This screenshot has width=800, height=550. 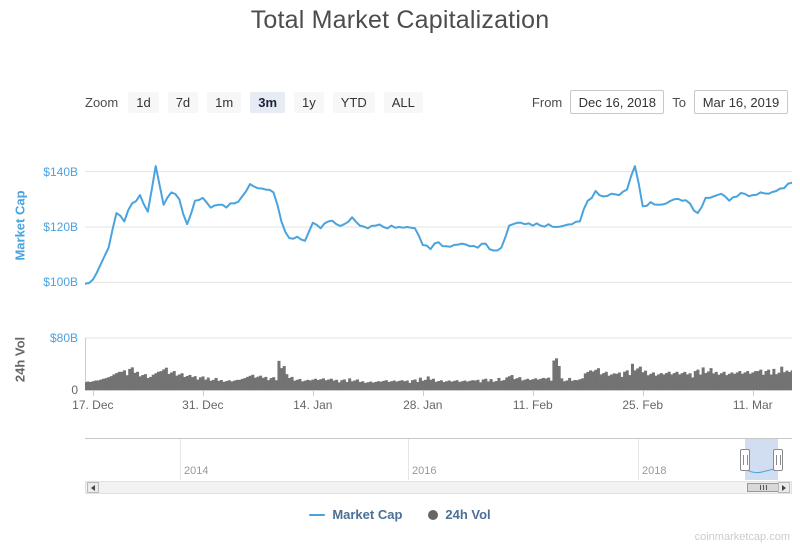 What do you see at coordinates (679, 102) in the screenshot?
I see `to-label: To` at bounding box center [679, 102].